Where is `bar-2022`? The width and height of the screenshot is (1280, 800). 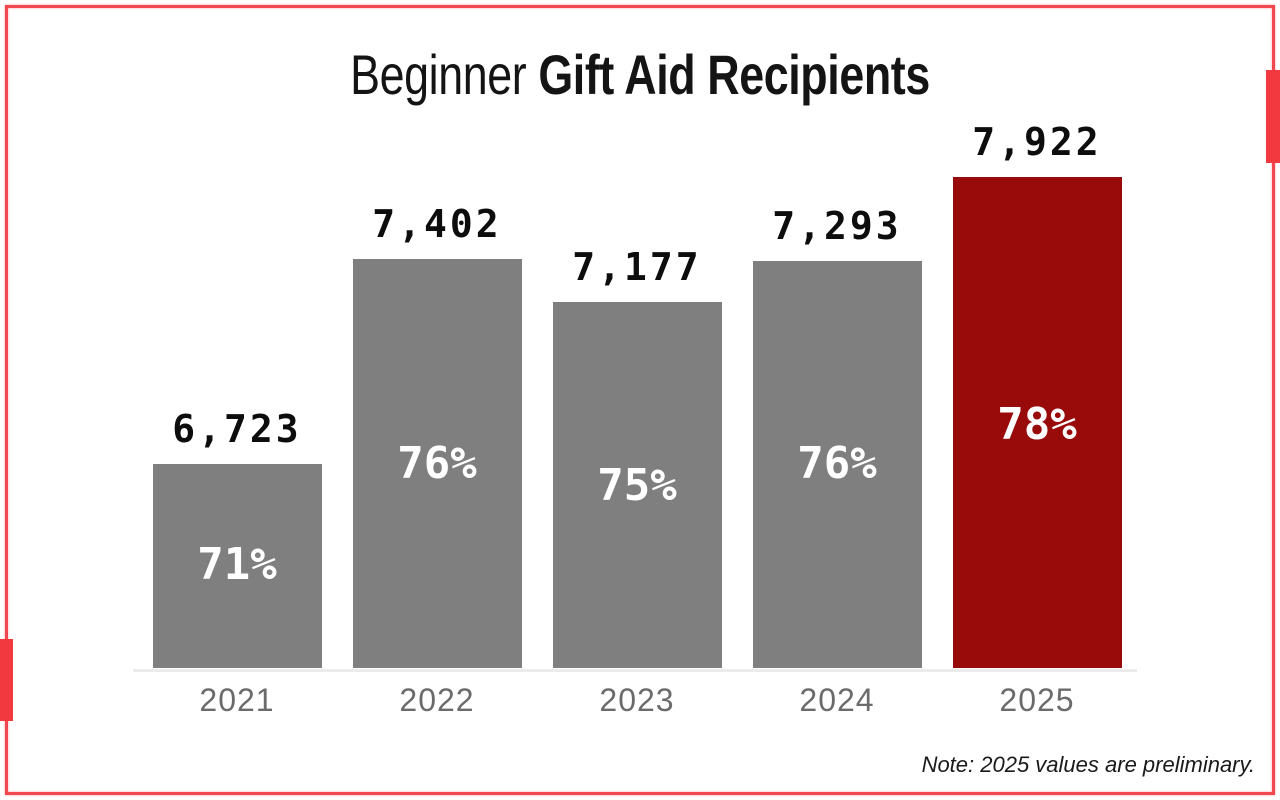
bar-2022 is located at coordinates (437, 463).